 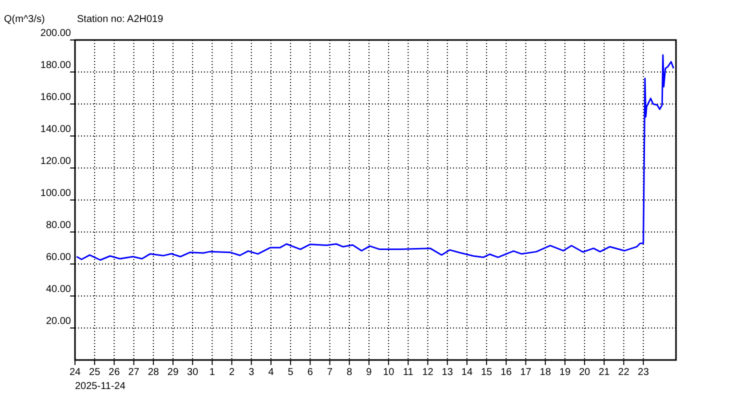 I want to click on x-tick-label: 6, so click(x=310, y=372).